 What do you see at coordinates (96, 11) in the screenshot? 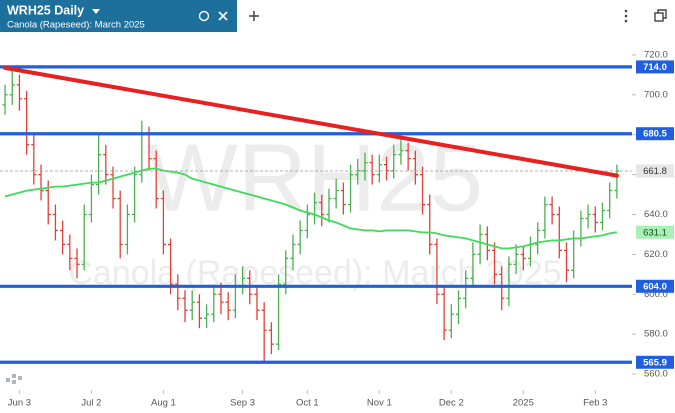
I see `dropdown-icon` at bounding box center [96, 11].